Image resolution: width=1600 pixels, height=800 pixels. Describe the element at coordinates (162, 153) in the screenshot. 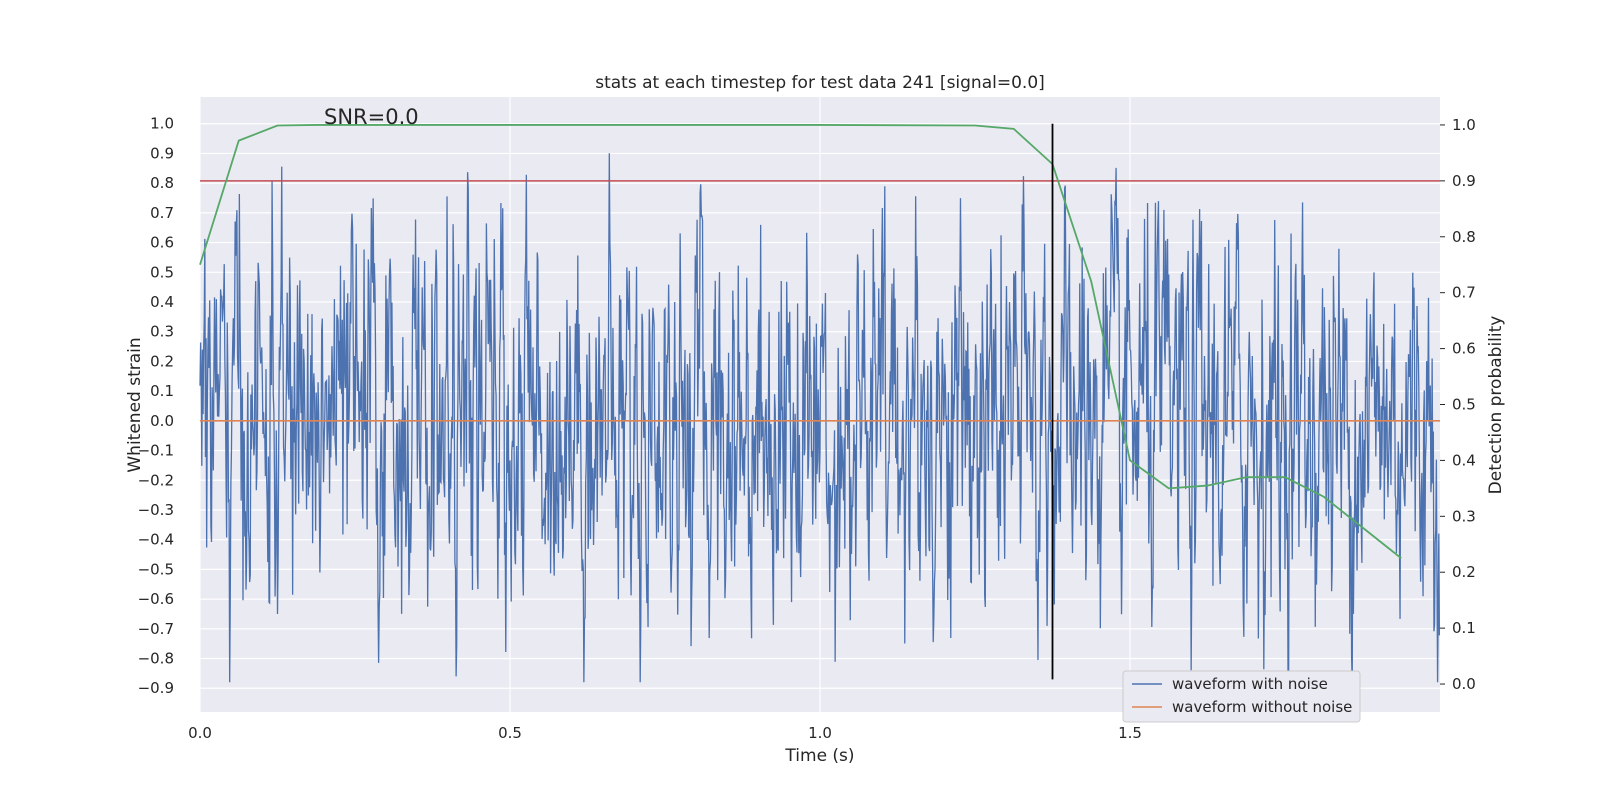

I see `y-tick-label: 0.9` at that location.